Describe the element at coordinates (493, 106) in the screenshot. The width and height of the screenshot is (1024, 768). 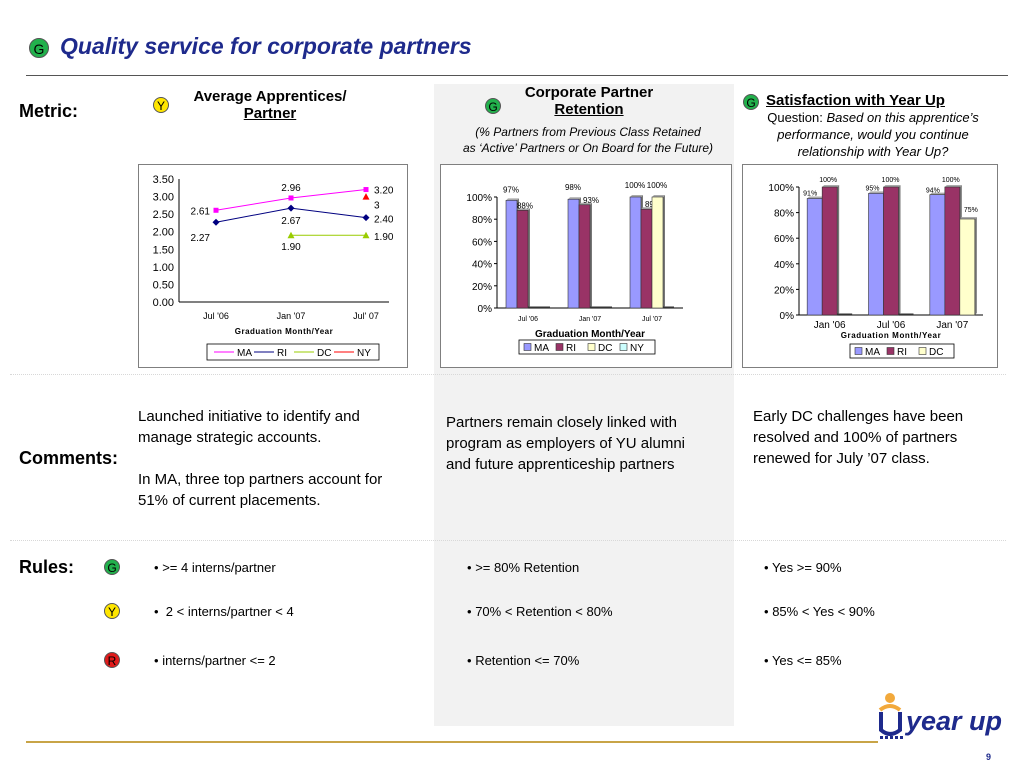
I see `metric2-status-badge: G` at that location.